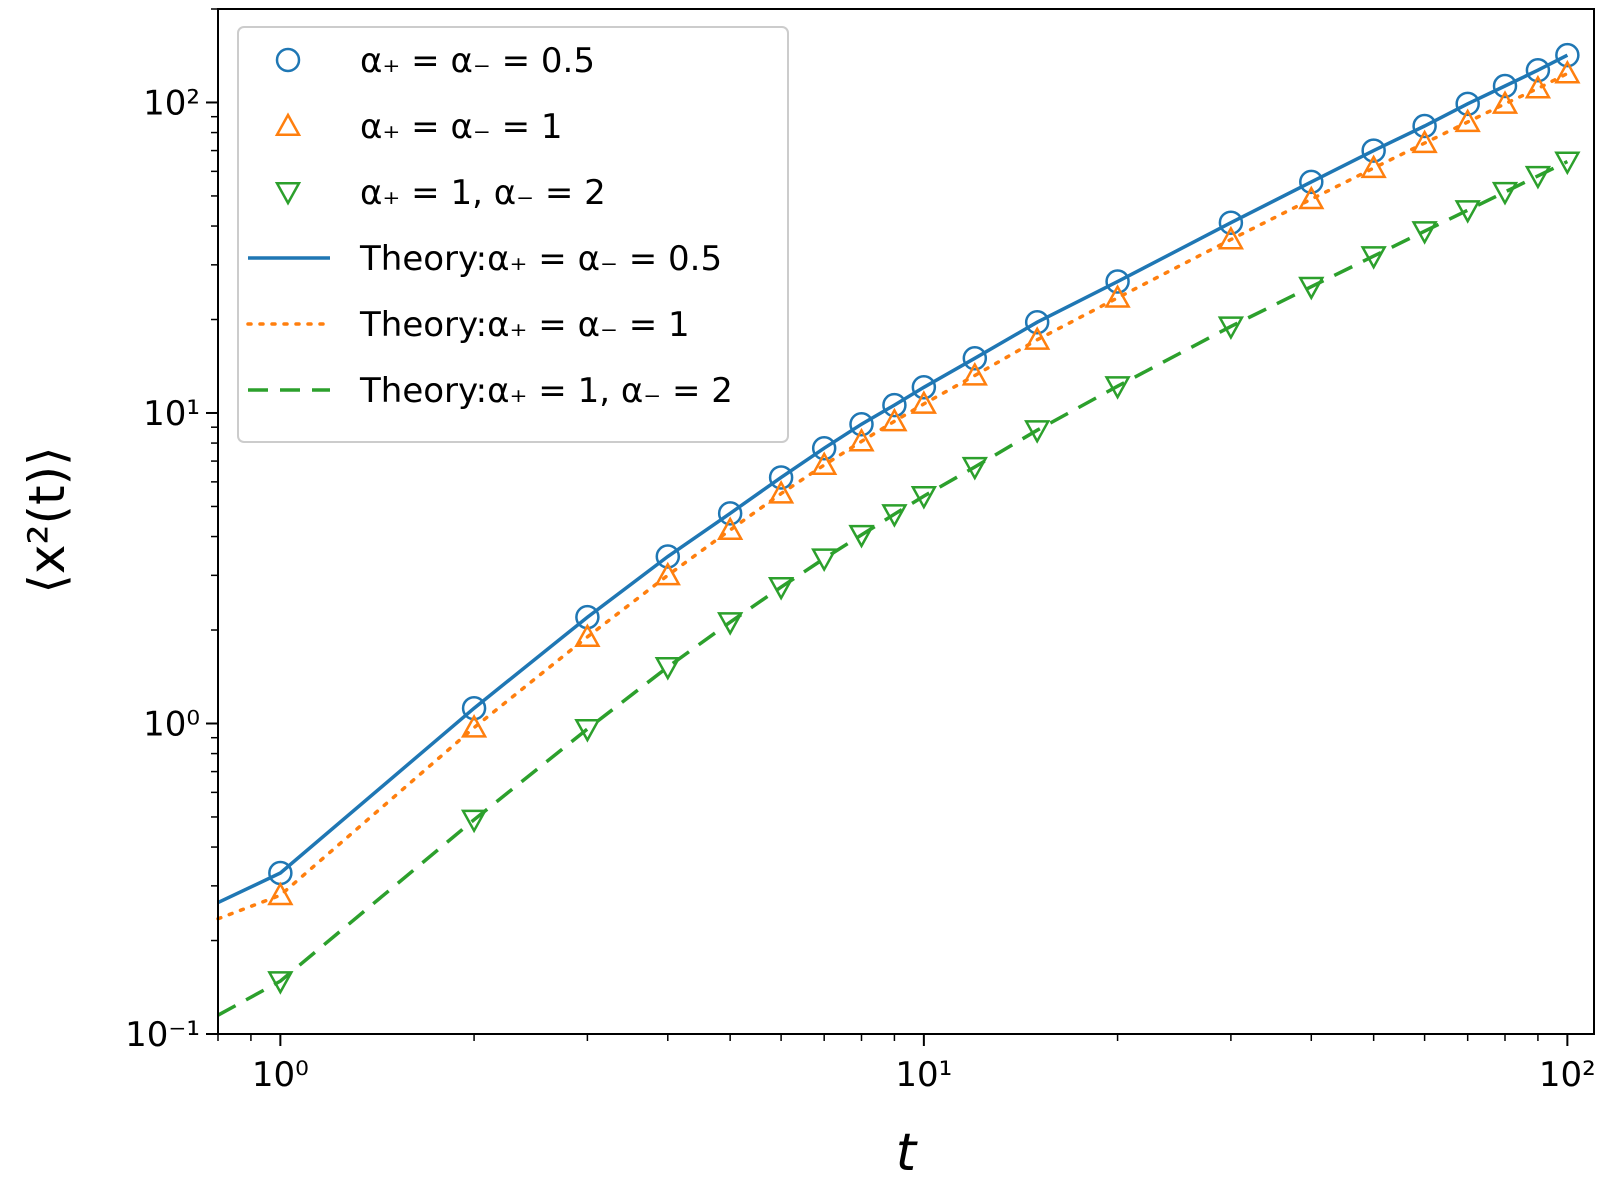 The image size is (1600, 1183). What do you see at coordinates (171, 103) in the screenshot?
I see `y-tick-label: 10²` at bounding box center [171, 103].